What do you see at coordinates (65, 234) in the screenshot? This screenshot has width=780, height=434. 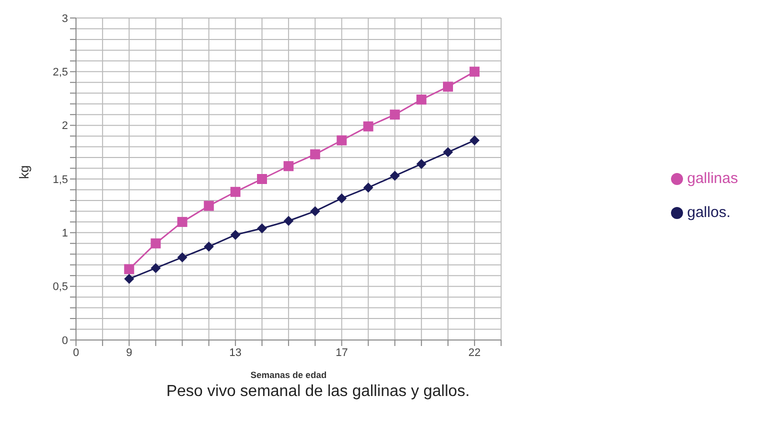 I see `y-tick-label: 1` at bounding box center [65, 234].